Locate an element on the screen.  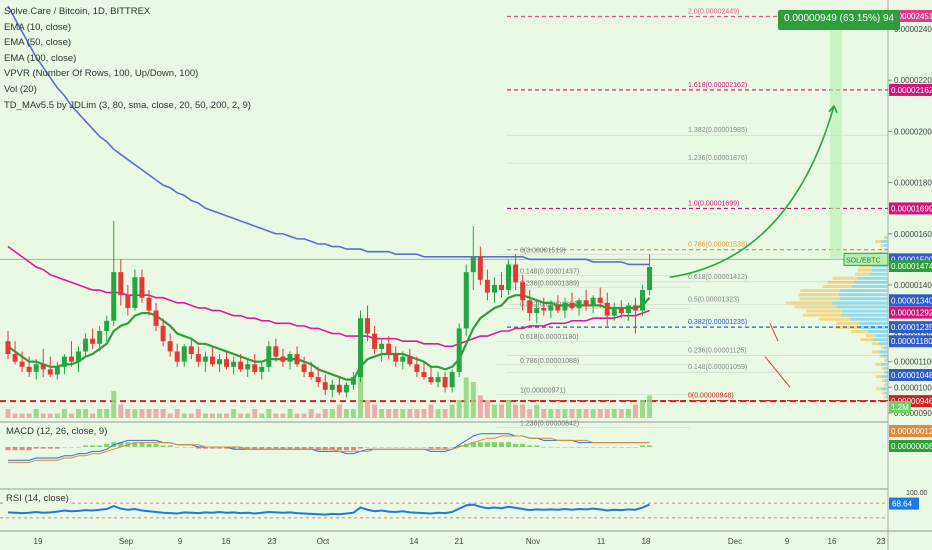
legend-item: Vol (20) is located at coordinates (20, 89).